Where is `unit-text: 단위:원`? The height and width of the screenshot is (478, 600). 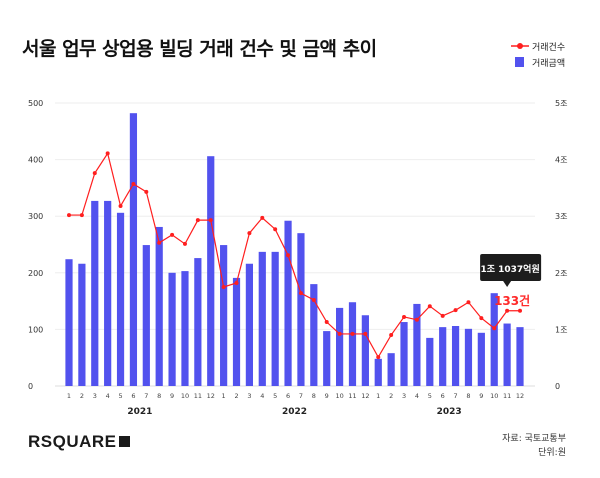 unit-text: 단위:원 is located at coordinates (552, 453).